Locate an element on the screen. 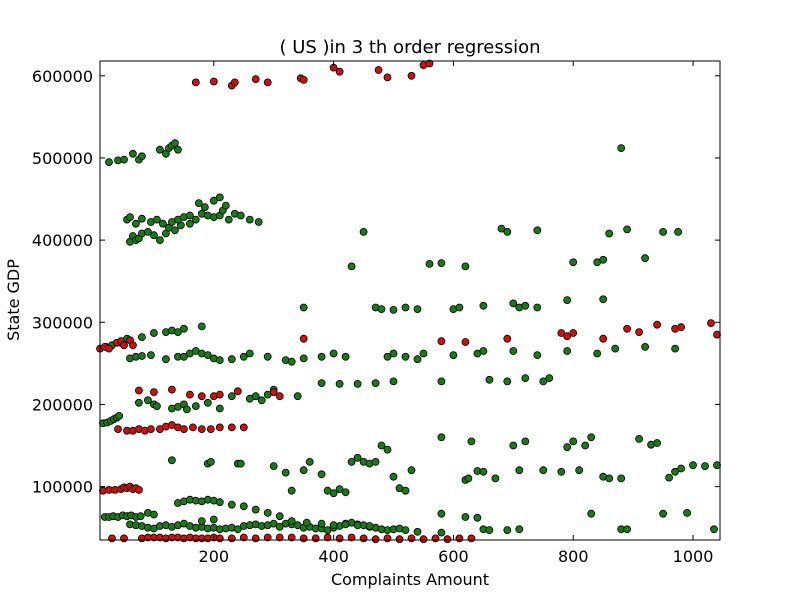 The width and height of the screenshot is (800, 600). y-tick-label-600000: 600000 is located at coordinates (62, 76).